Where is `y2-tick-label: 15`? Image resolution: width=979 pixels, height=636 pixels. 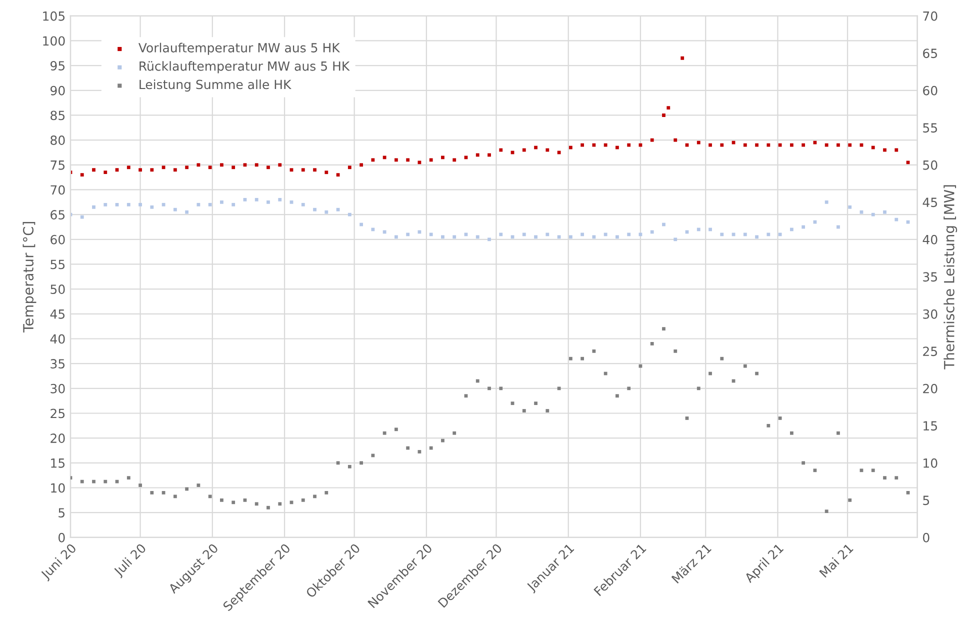 y2-tick-label: 15 is located at coordinates (930, 426).